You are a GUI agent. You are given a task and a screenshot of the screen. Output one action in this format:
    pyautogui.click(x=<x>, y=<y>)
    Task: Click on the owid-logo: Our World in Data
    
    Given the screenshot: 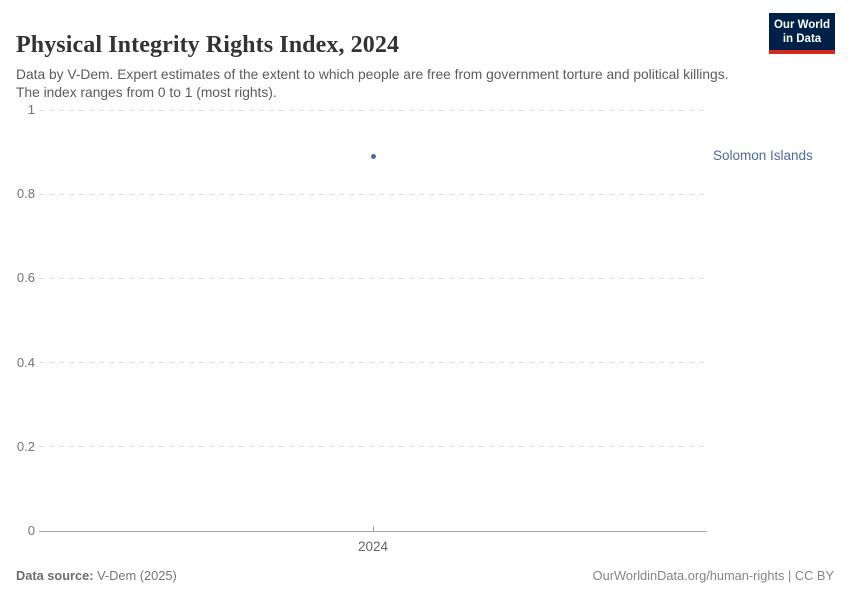 What is the action you would take?
    pyautogui.click(x=802, y=33)
    